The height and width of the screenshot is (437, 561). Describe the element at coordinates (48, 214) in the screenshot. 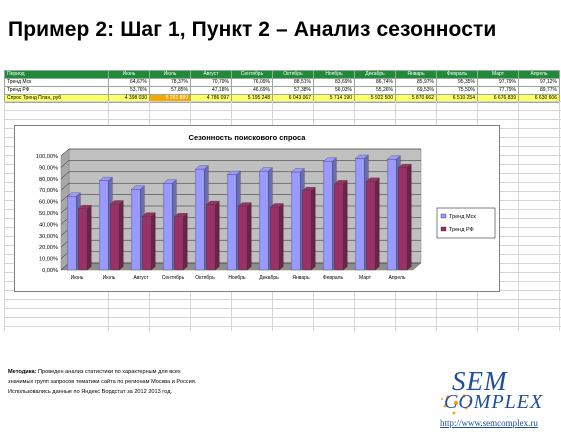

I see `y-tick-label: 50,00%` at that location.